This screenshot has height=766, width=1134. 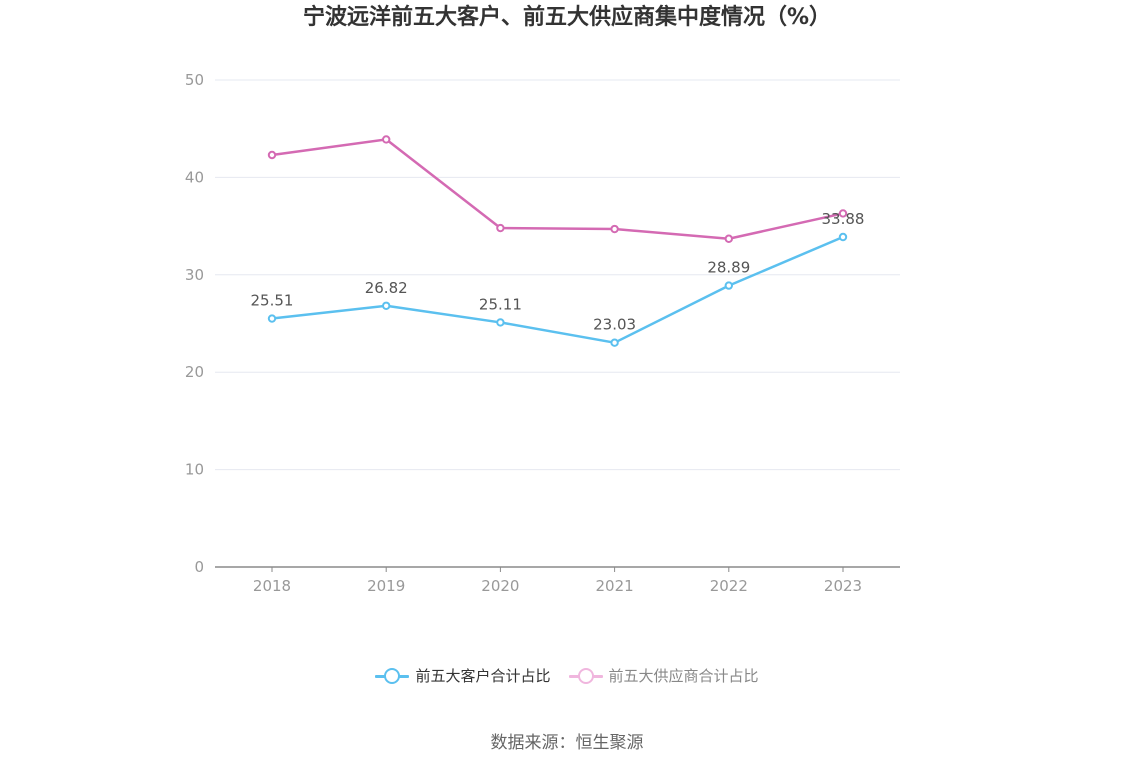 What do you see at coordinates (500, 228) in the screenshot?
I see `data-point-suppliers-2020` at bounding box center [500, 228].